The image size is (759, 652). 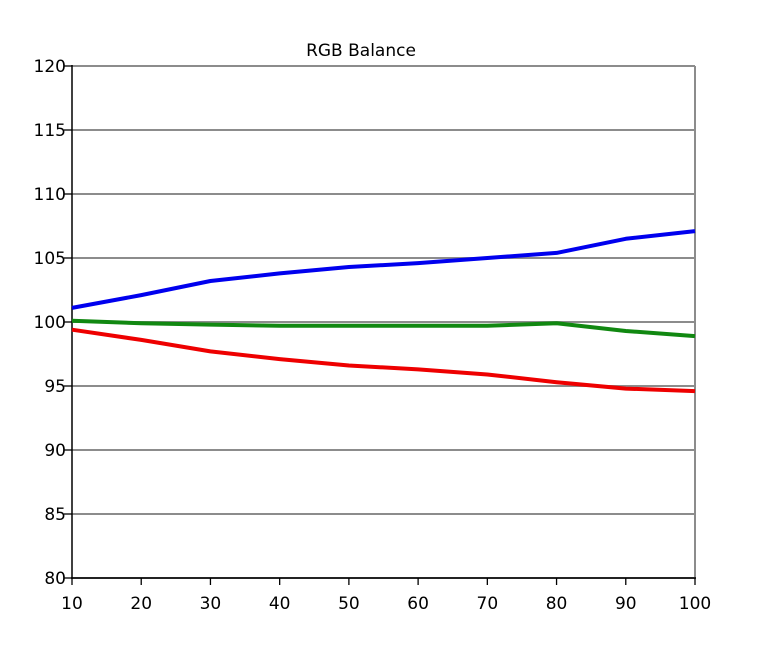 I want to click on y-tick-label: 100, so click(x=50, y=323).